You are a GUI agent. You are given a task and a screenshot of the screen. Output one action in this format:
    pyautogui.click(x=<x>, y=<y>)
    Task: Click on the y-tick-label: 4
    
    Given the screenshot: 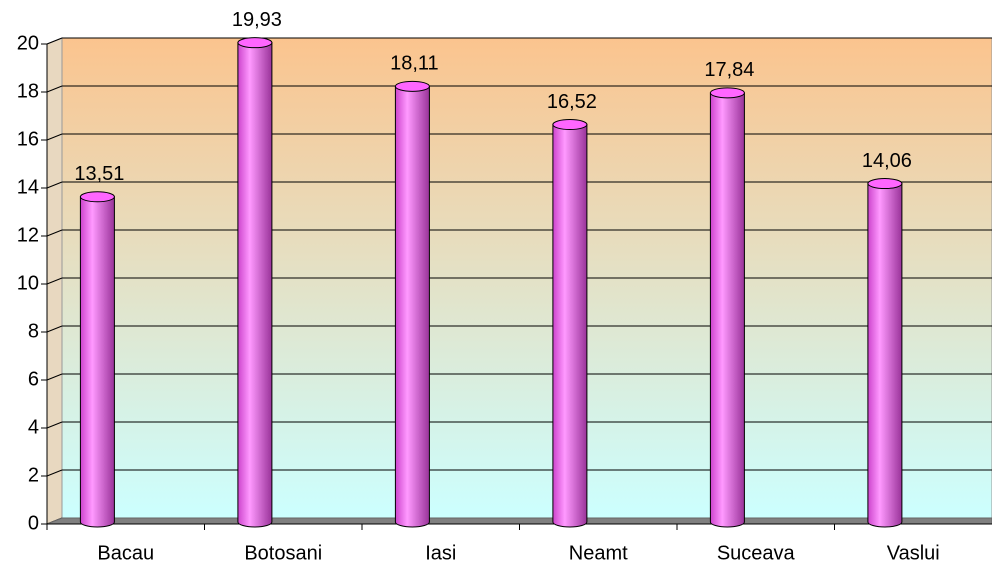 What is the action you would take?
    pyautogui.click(x=33, y=427)
    